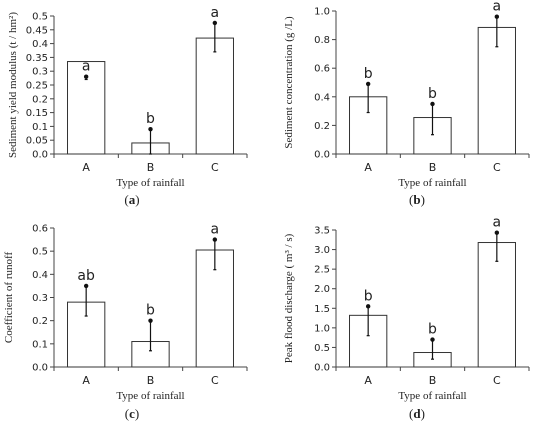 This screenshot has width=550, height=434. I want to click on y-tick-label: 2.5, so click(322, 270).